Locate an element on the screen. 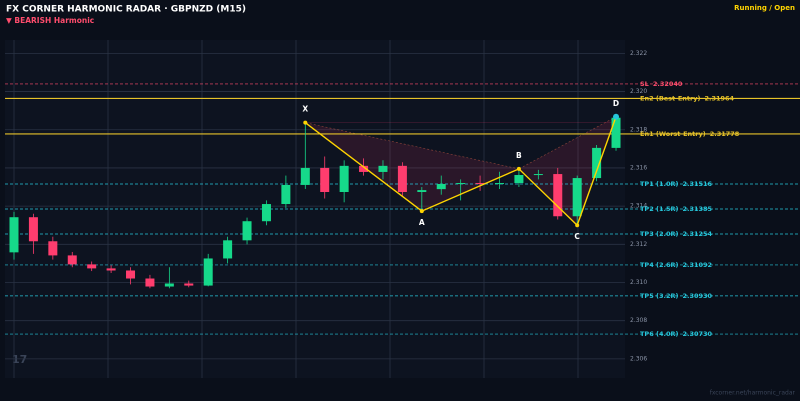 The image size is (800, 401). pattern-label: B is located at coordinates (519, 155).